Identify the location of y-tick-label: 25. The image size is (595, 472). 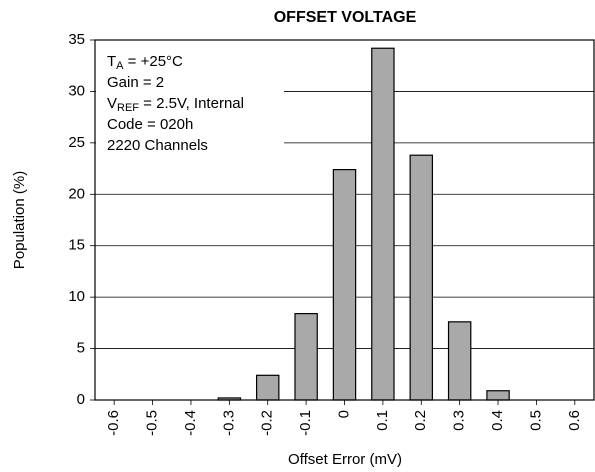
(76, 142).